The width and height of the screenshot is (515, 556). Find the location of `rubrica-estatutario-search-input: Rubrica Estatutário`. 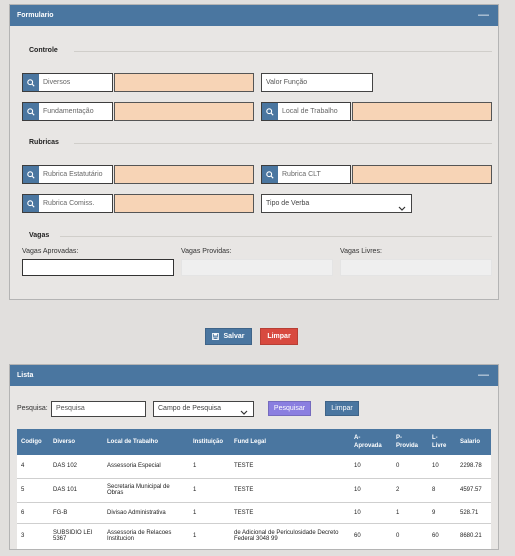

rubrica-estatutario-search-input: Rubrica Estatutário is located at coordinates (67, 174).